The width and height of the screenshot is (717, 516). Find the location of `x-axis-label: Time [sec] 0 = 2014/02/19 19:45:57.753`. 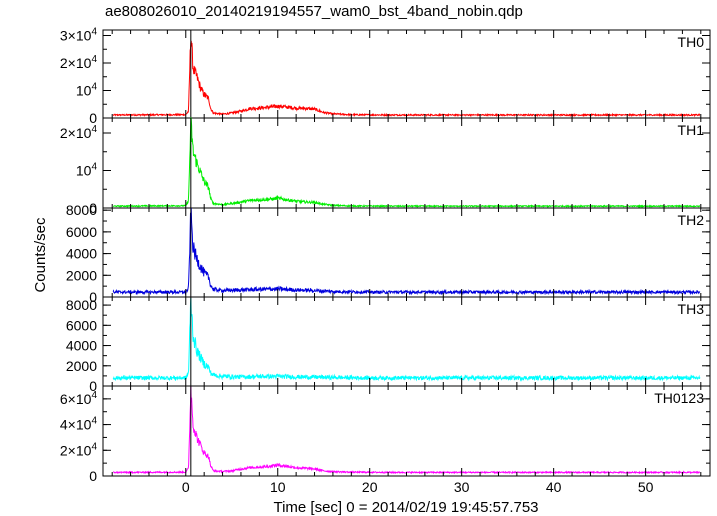

x-axis-label: Time [sec] 0 = 2014/02/19 19:45:57.753 is located at coordinates (405, 507).